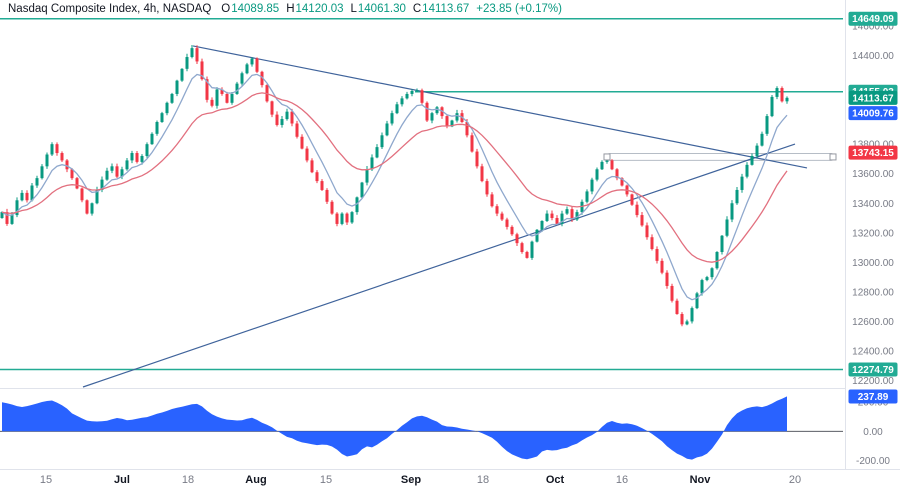 The height and width of the screenshot is (489, 900). I want to click on svg-text: 13743.15, so click(873, 153).